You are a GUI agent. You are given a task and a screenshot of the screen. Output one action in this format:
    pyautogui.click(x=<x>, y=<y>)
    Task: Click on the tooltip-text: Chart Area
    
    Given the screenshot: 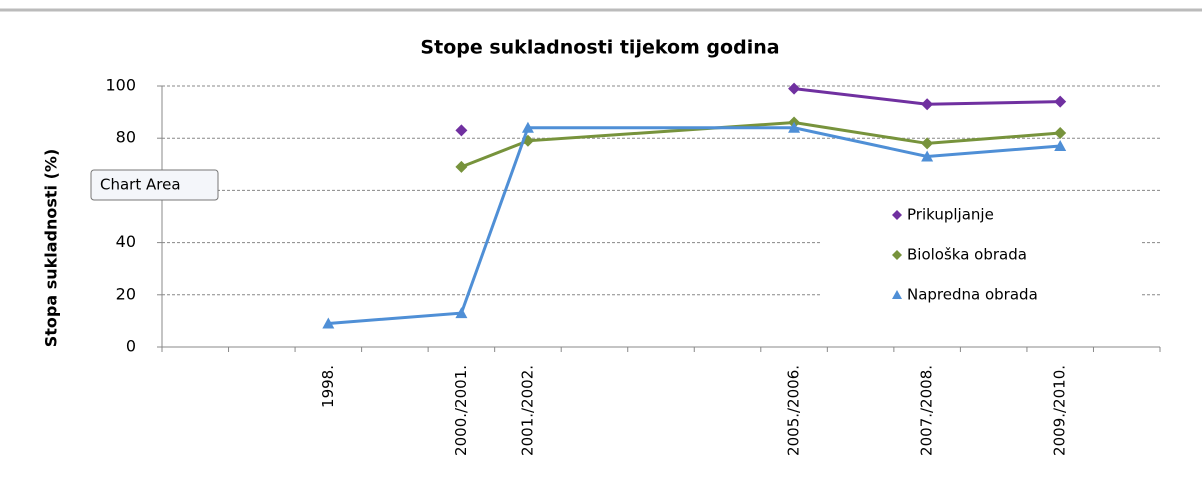 What is the action you would take?
    pyautogui.click(x=140, y=185)
    